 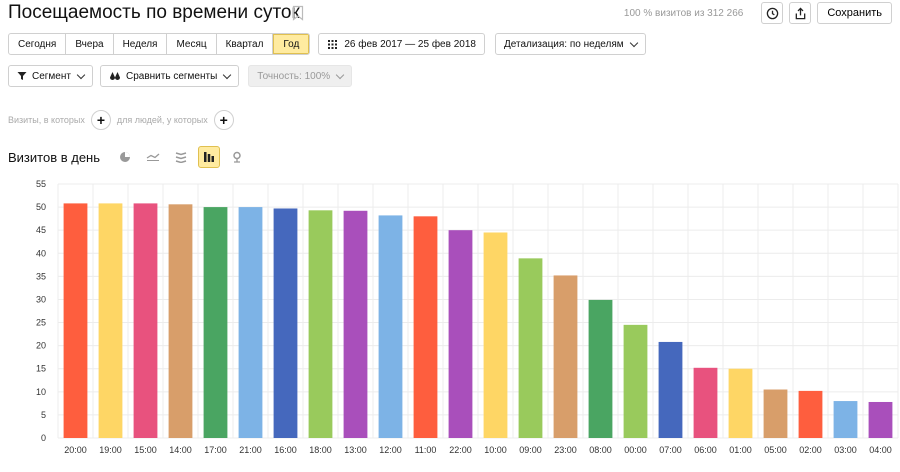 What do you see at coordinates (41, 299) in the screenshot?
I see `y-tick-label: 30` at bounding box center [41, 299].